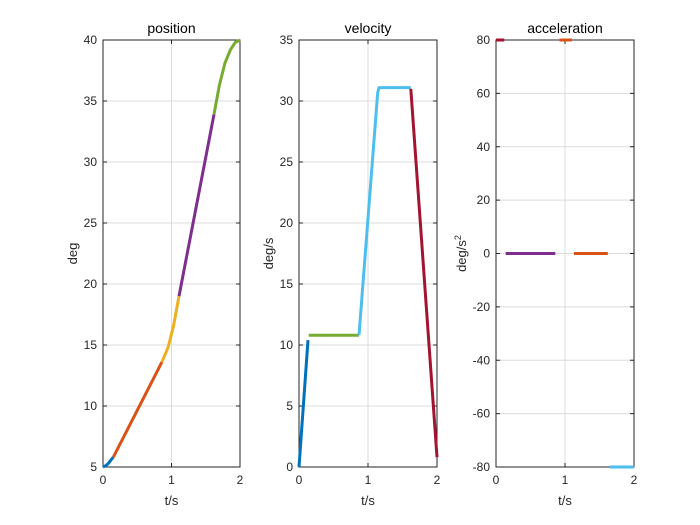  I want to click on y-axis-label-text: deg, so click(72, 254).